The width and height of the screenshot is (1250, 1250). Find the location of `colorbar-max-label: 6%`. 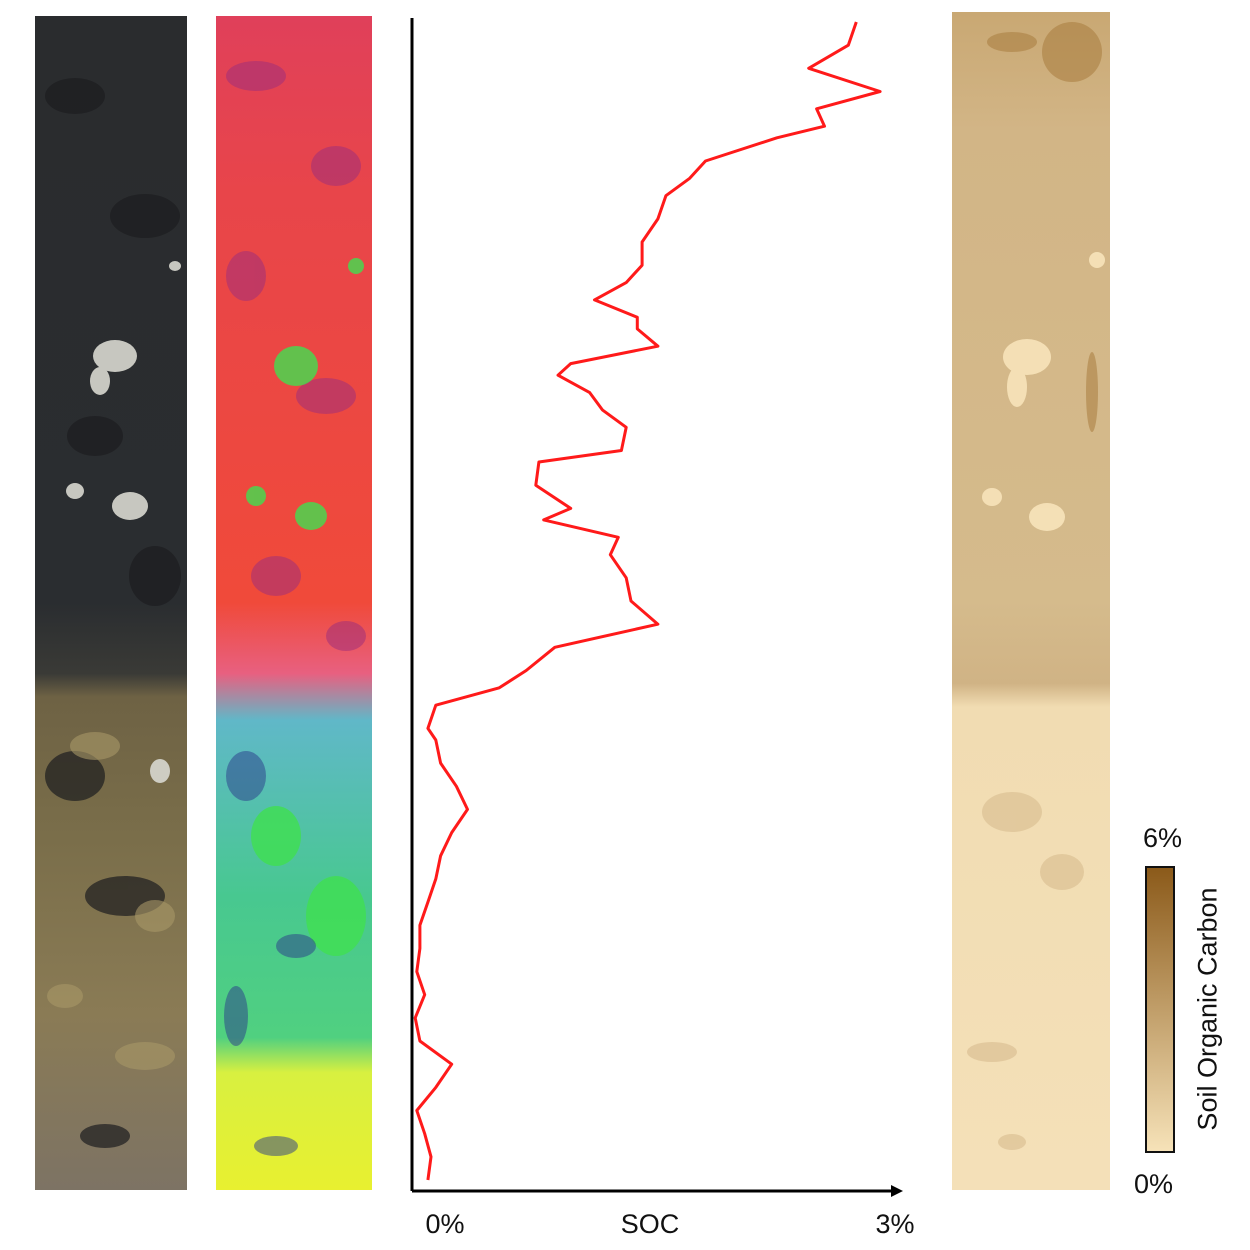

colorbar-max-label: 6% is located at coordinates (1163, 838).